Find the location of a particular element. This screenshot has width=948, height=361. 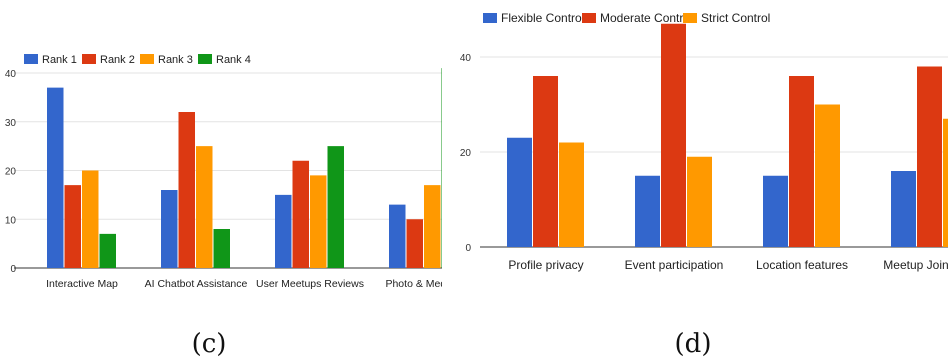

legend-label: Rank 3 is located at coordinates (175, 60).